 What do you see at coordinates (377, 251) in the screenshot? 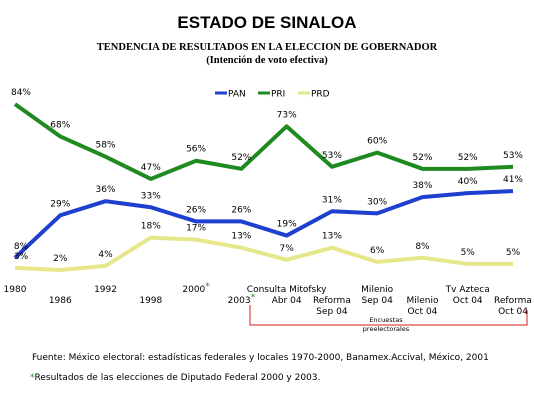
I see `data-label: 6%` at bounding box center [377, 251].